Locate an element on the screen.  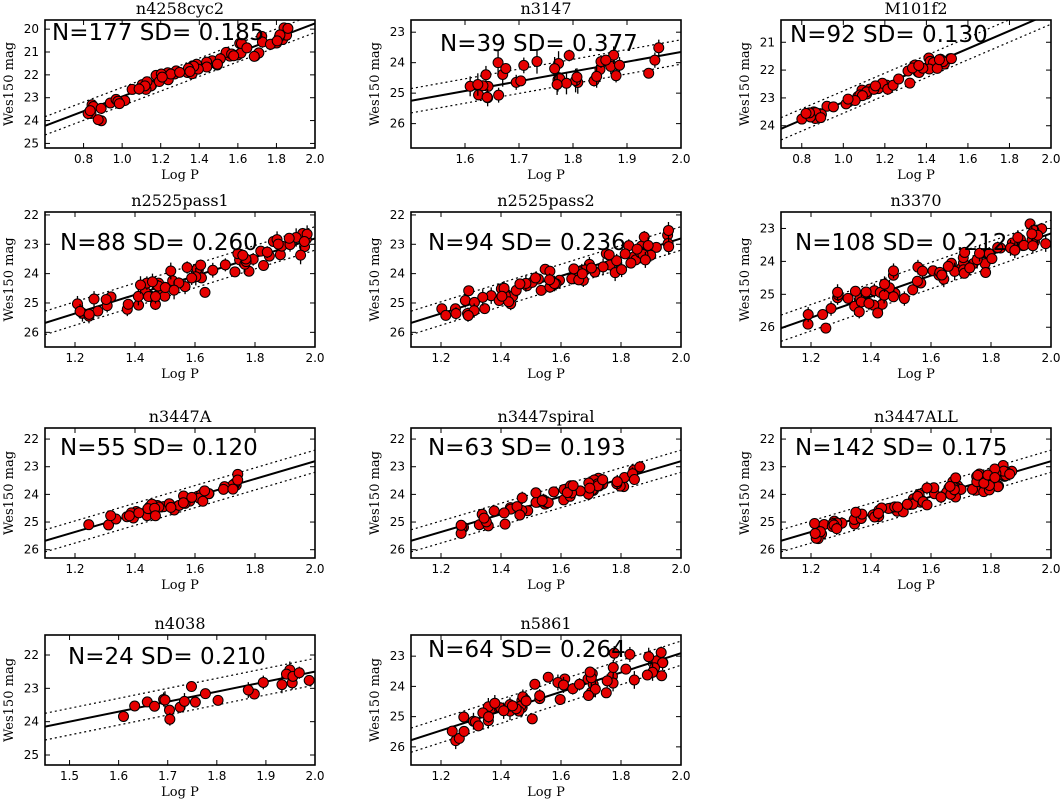
fit-line-lower-bound is located at coordinates (546, 88).